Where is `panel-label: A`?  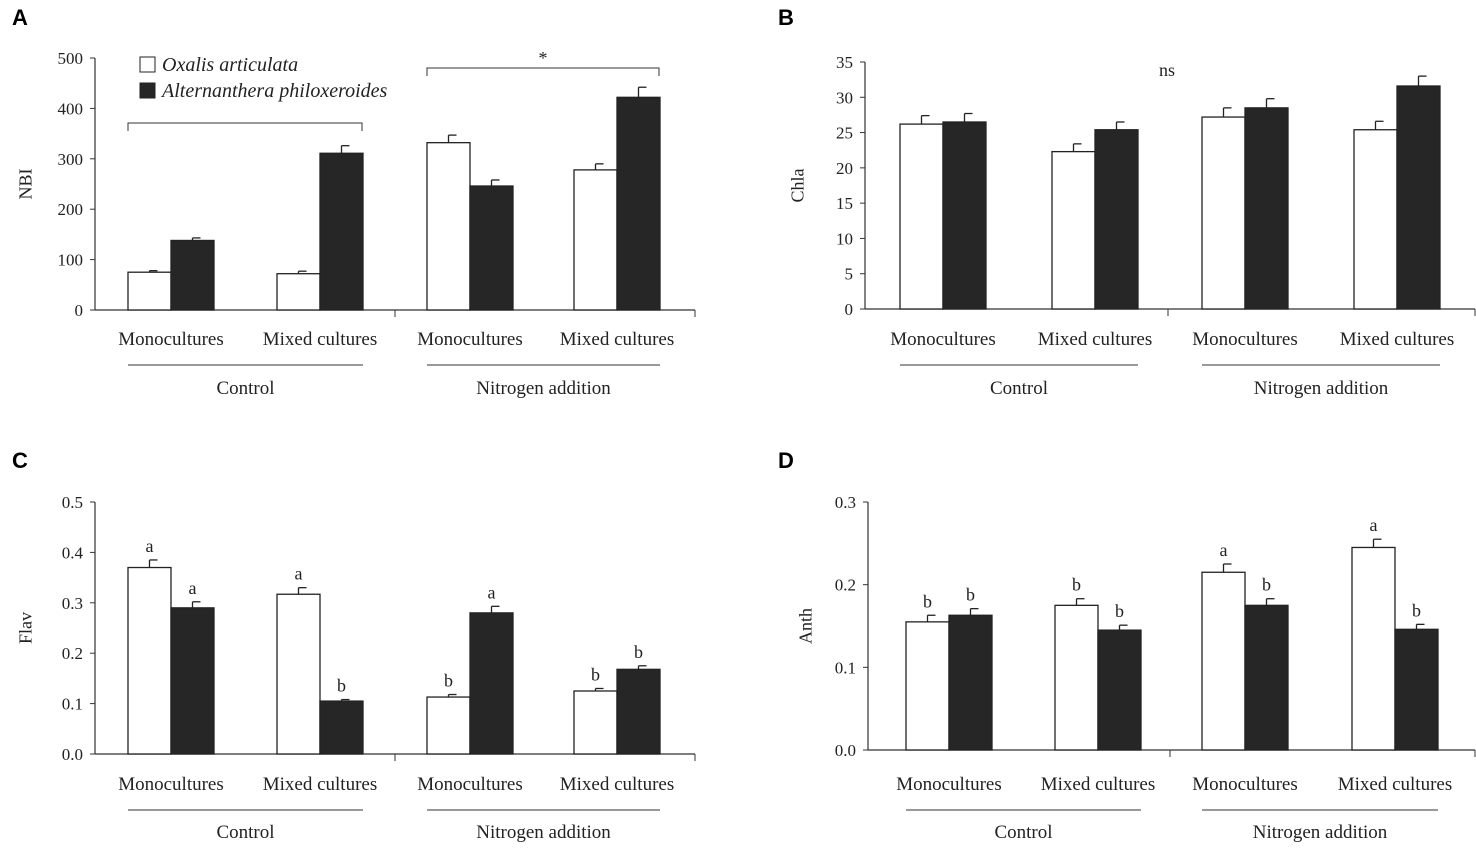
panel-label: A is located at coordinates (20, 17).